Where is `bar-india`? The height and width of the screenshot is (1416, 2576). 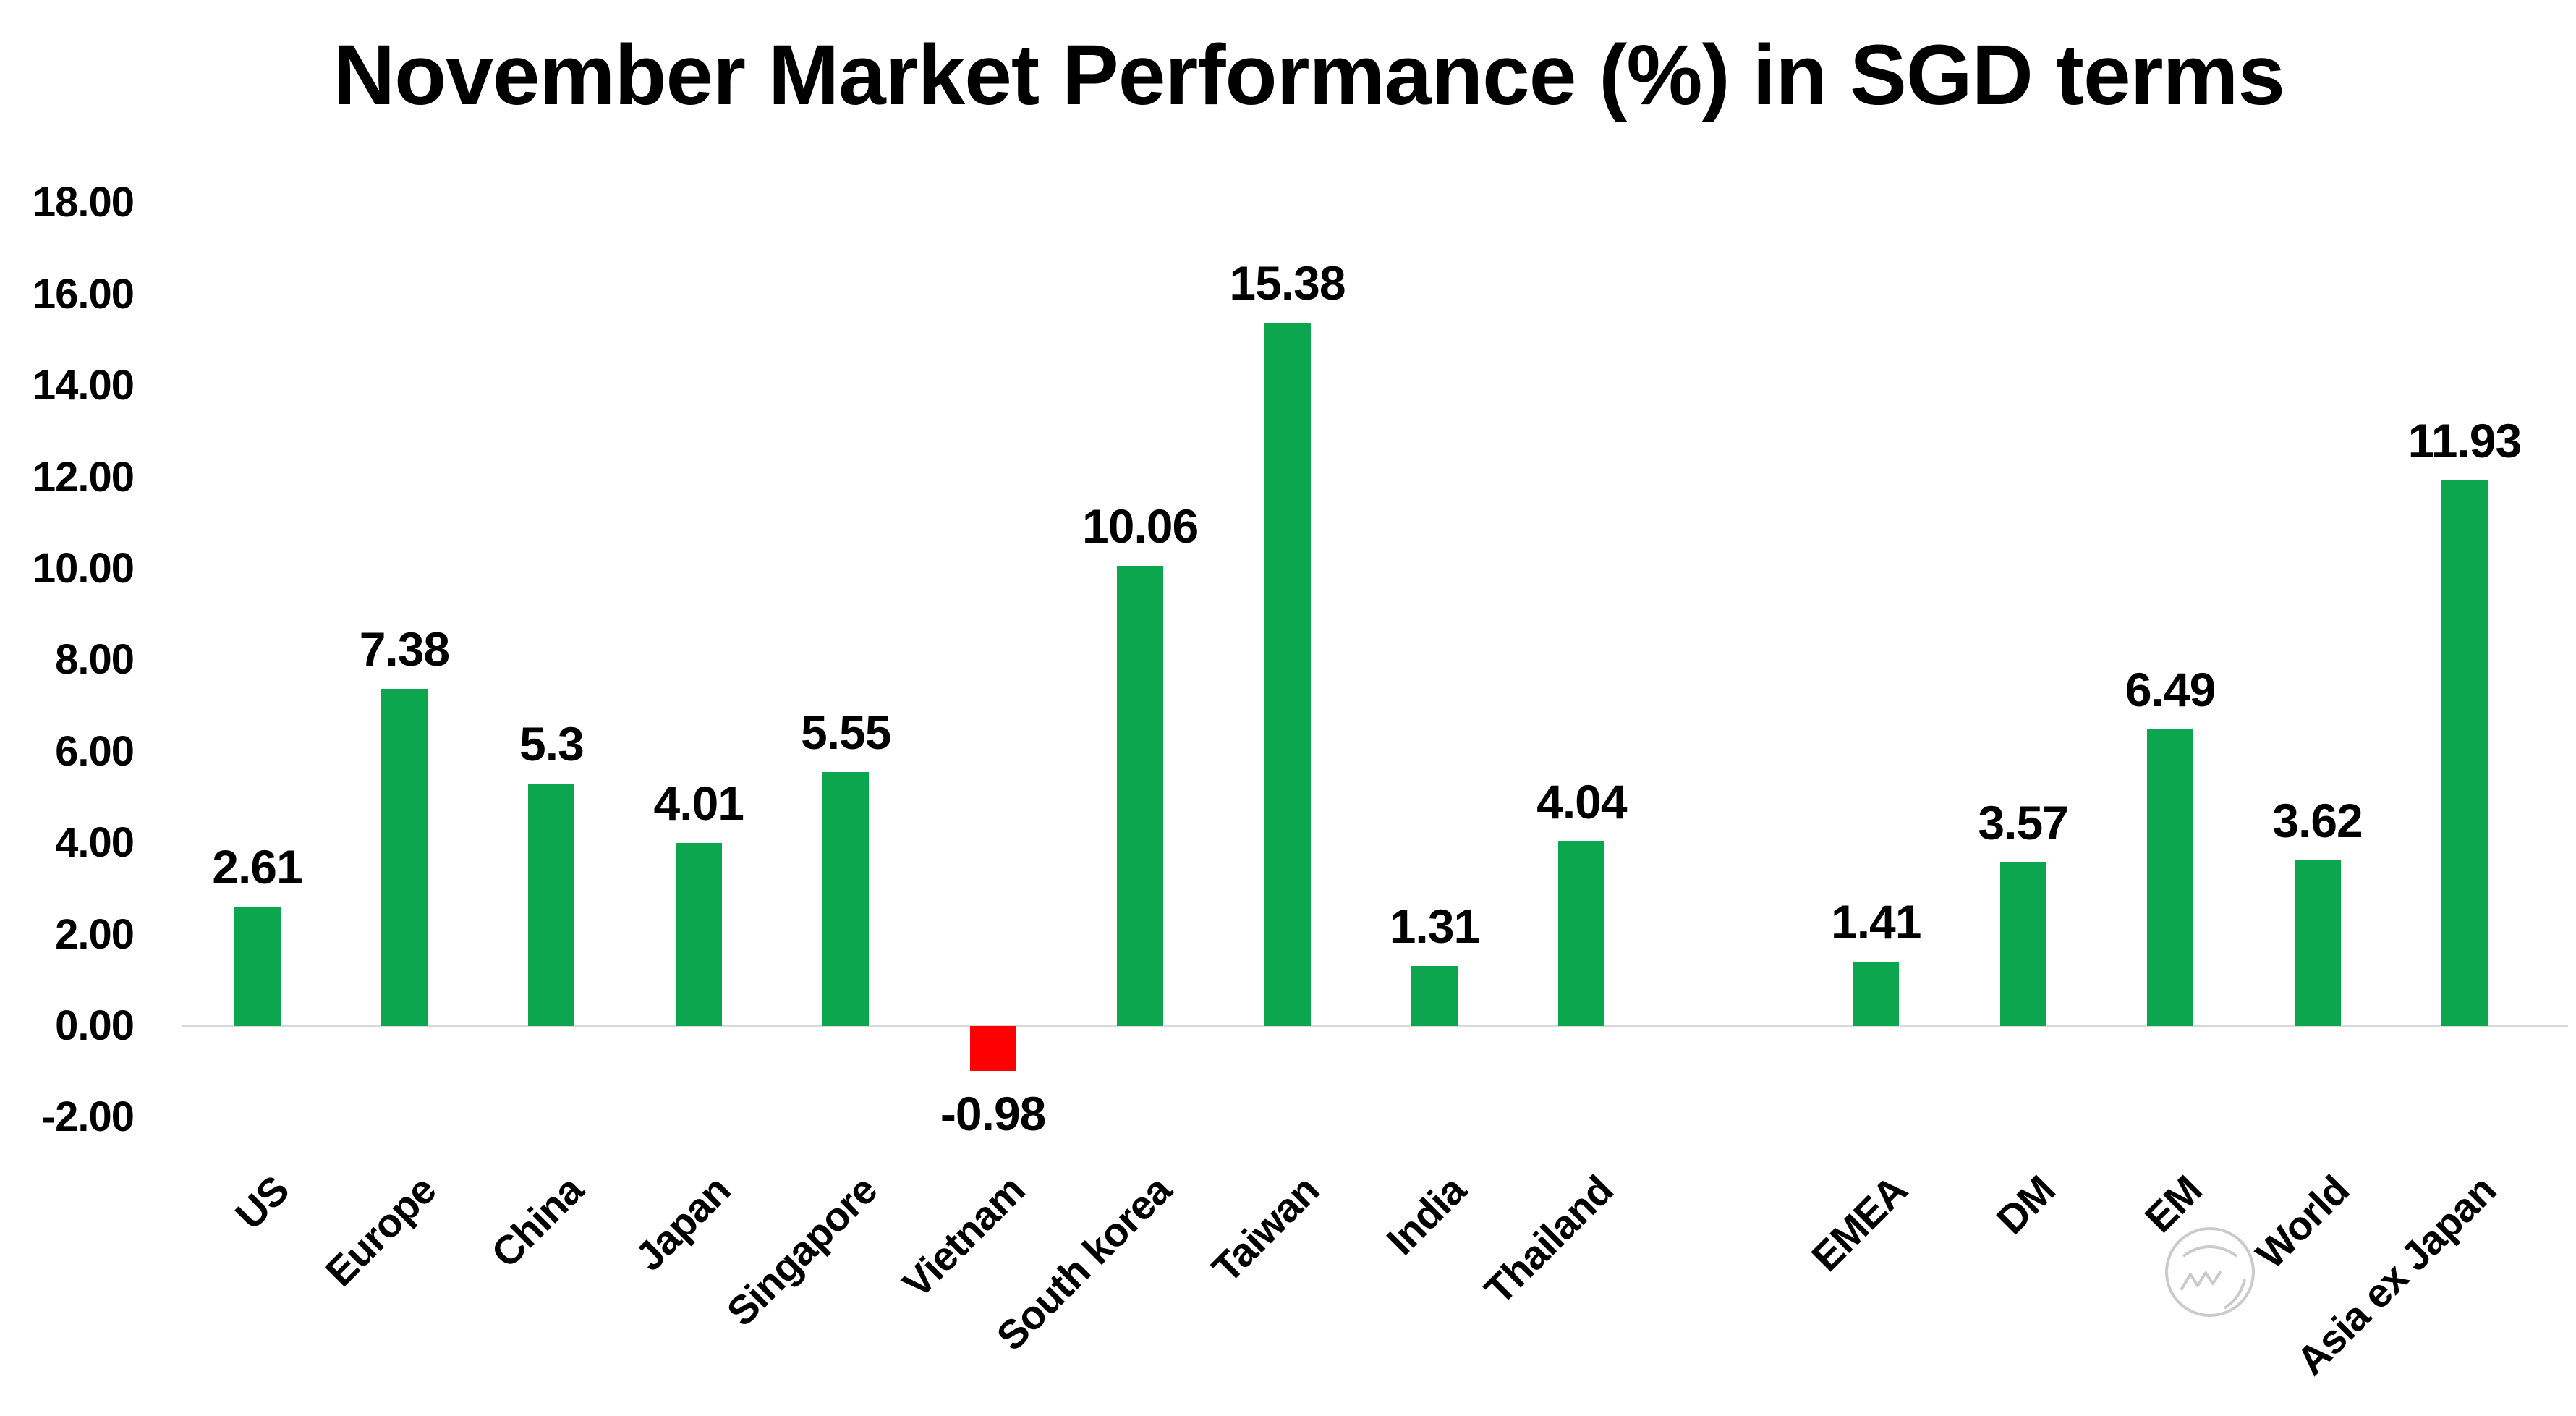 bar-india is located at coordinates (1434, 996).